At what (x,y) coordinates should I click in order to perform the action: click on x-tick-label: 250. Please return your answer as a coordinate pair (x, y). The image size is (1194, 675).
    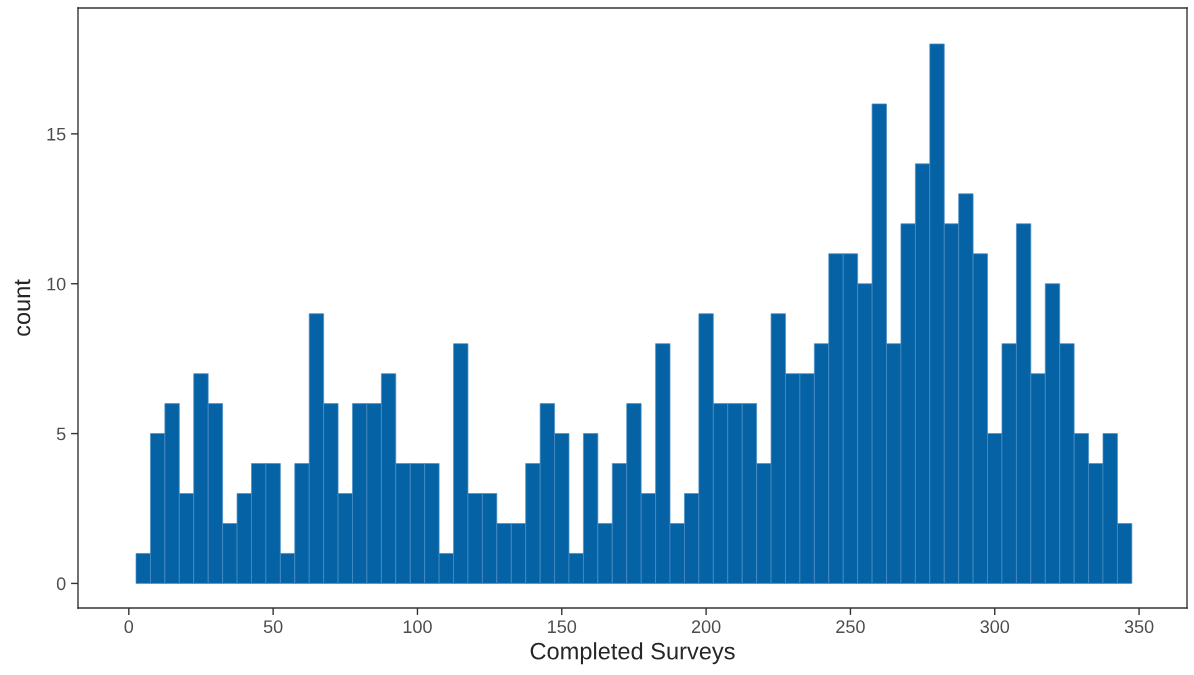
    Looking at the image, I should click on (850, 627).